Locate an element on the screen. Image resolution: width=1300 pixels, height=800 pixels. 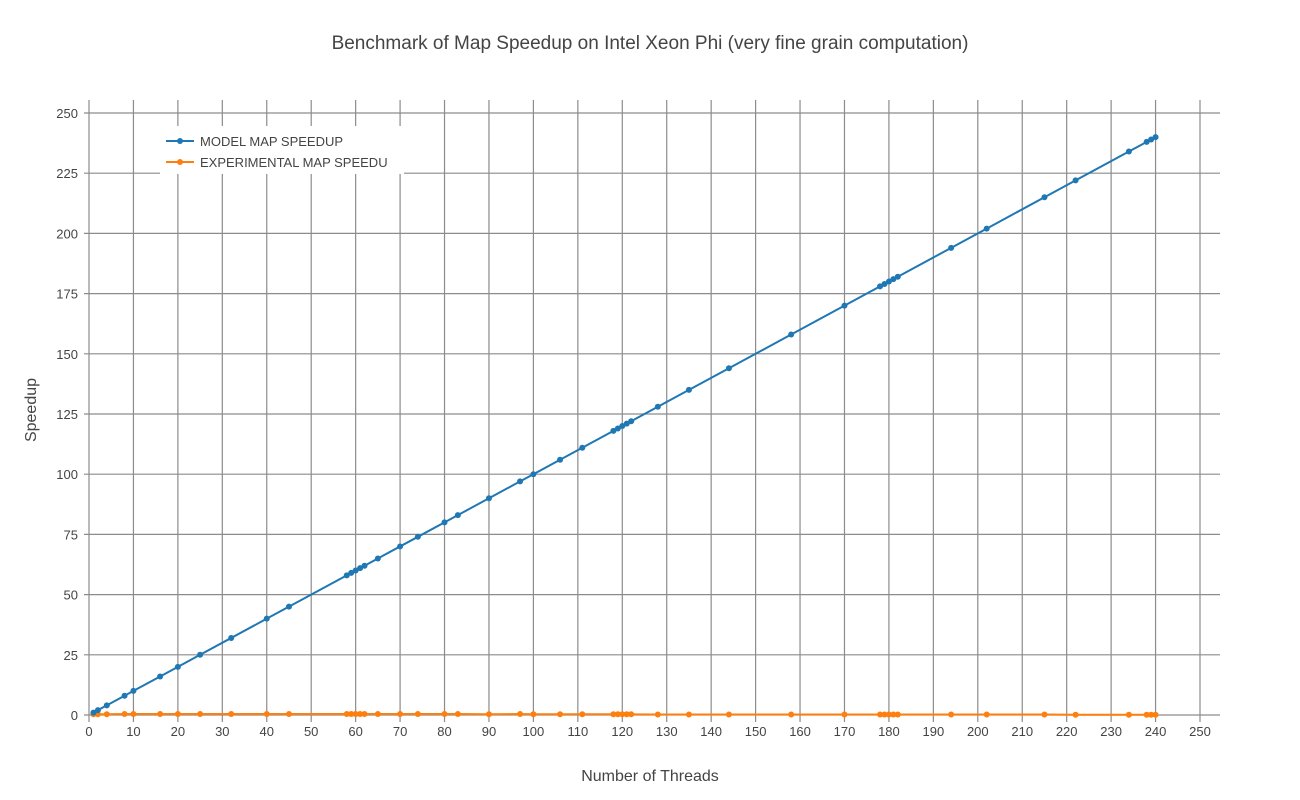
legend: MODEL MAP SPEEDUP EXPERIMENTAL MAP SPEEDU is located at coordinates (282, 150).